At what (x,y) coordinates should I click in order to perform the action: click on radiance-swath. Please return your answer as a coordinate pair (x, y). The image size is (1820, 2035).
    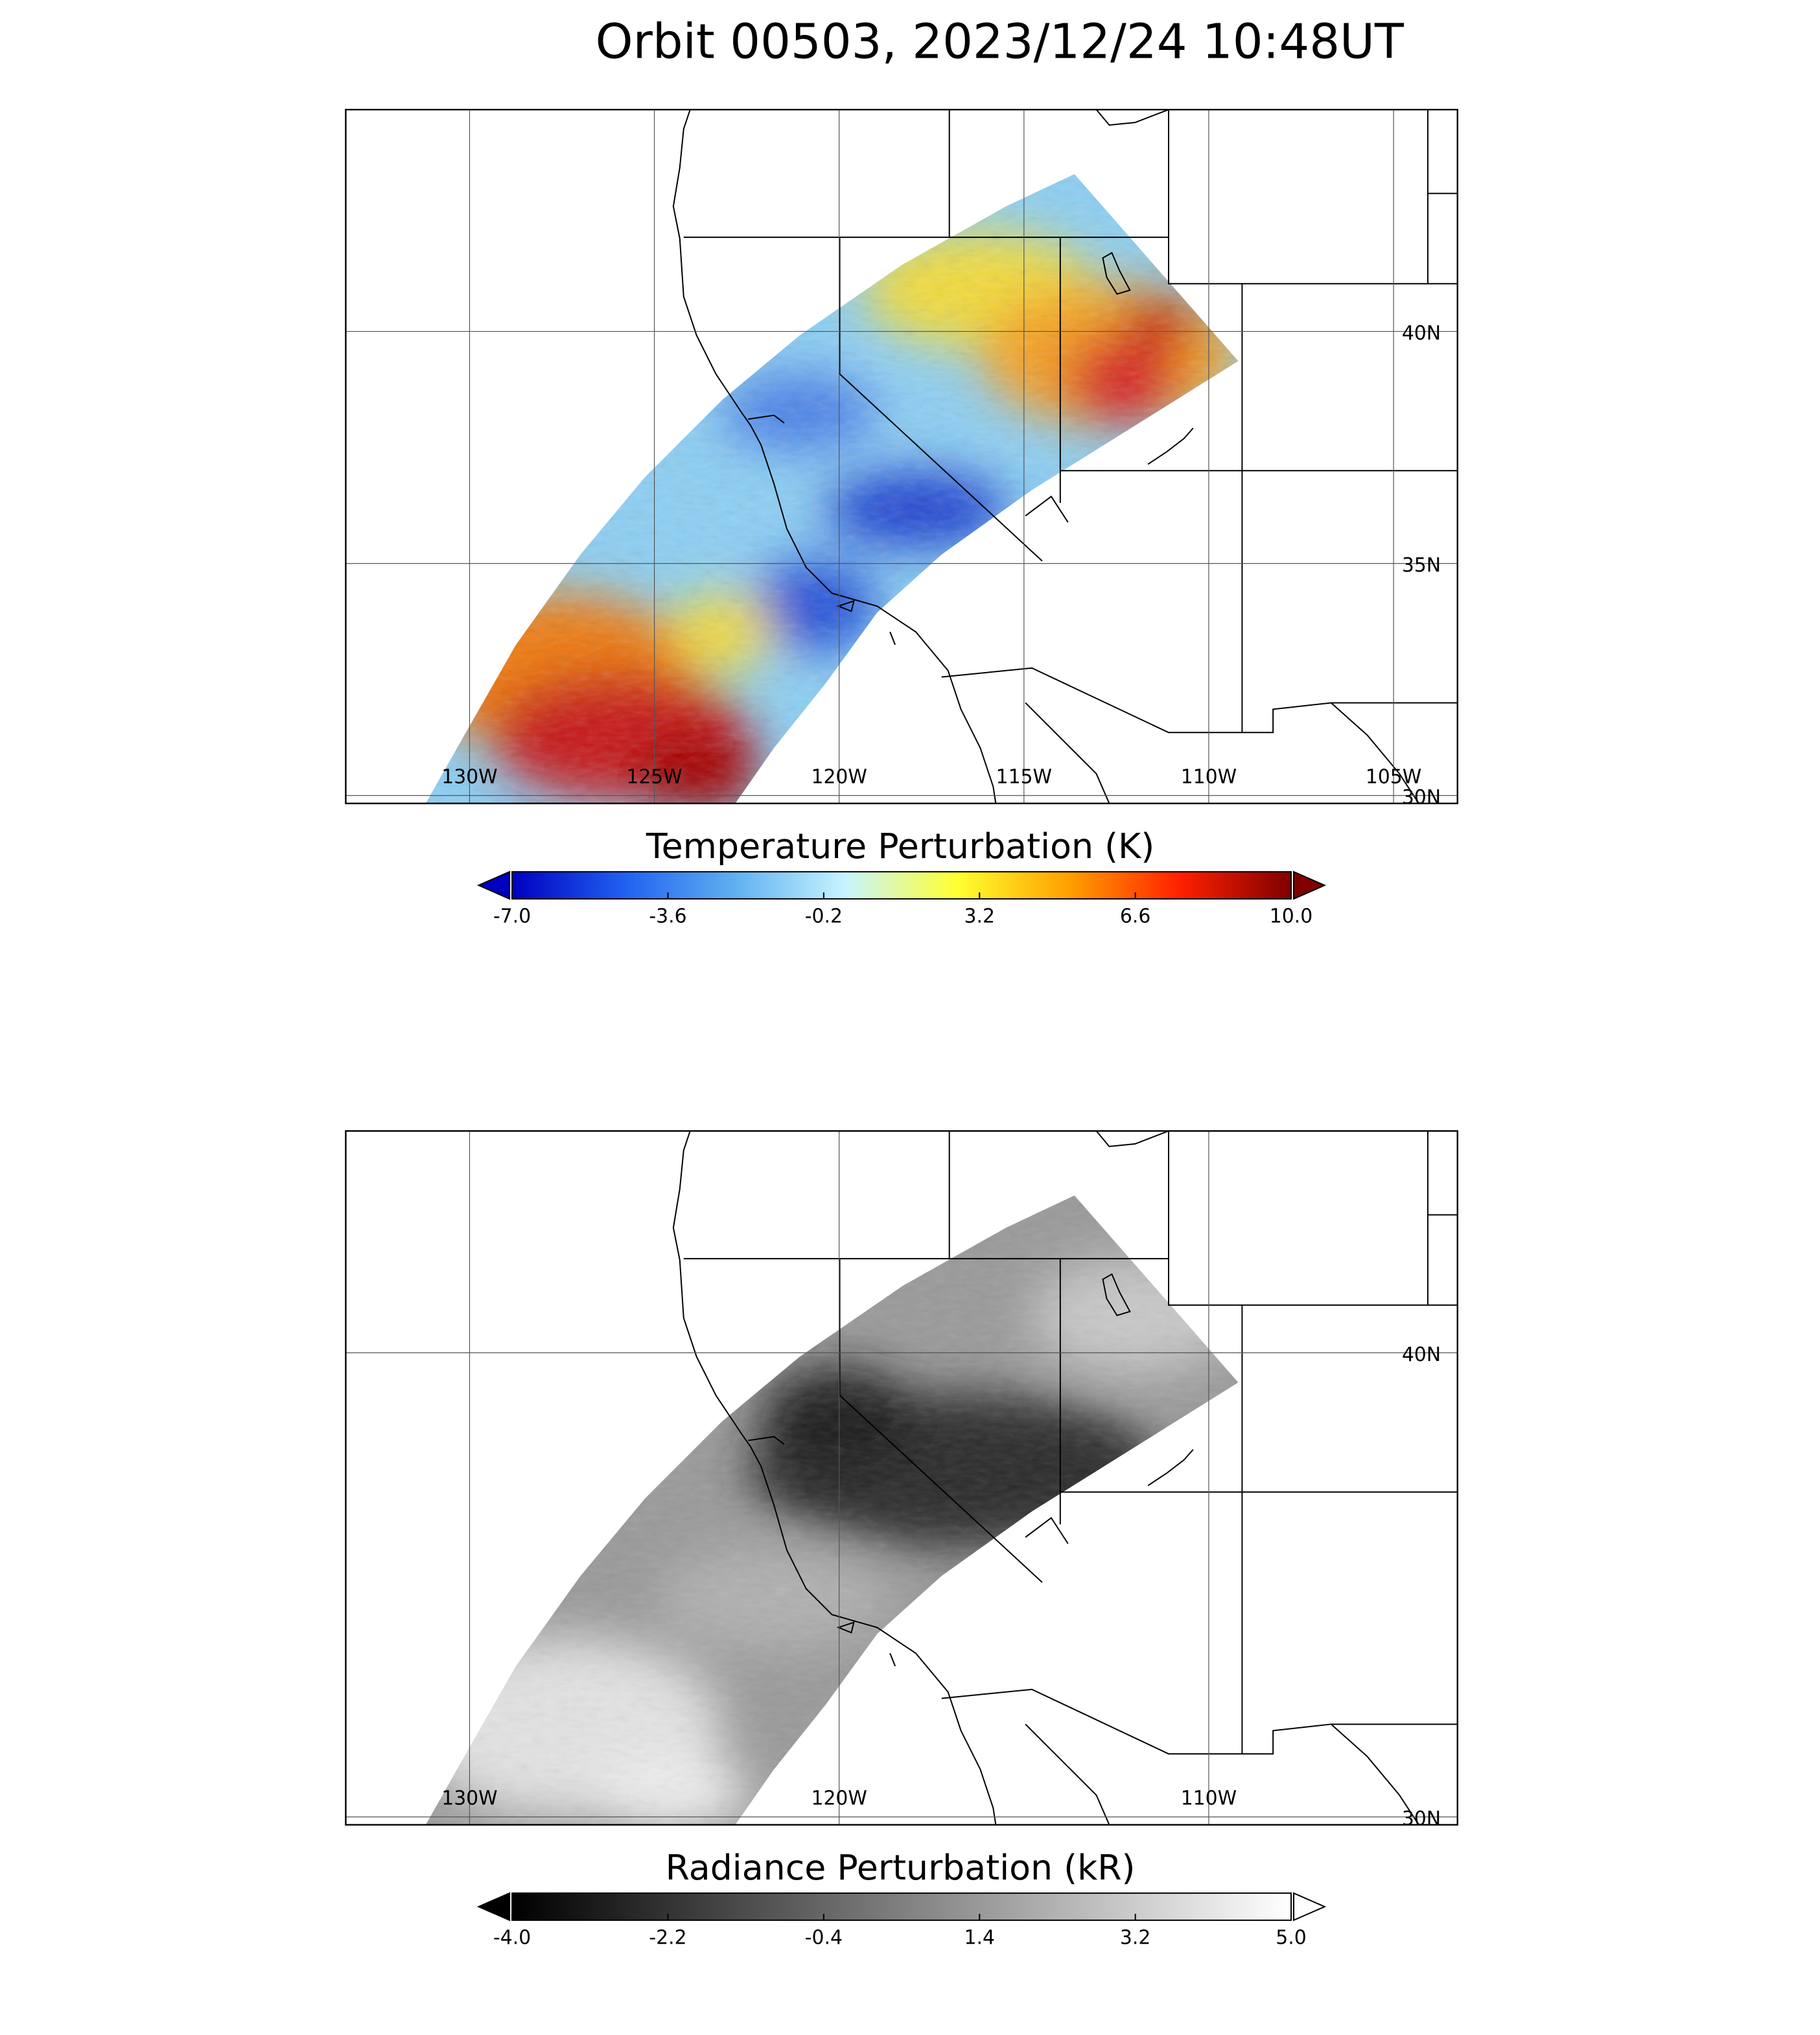
    Looking at the image, I should click on (832, 1510).